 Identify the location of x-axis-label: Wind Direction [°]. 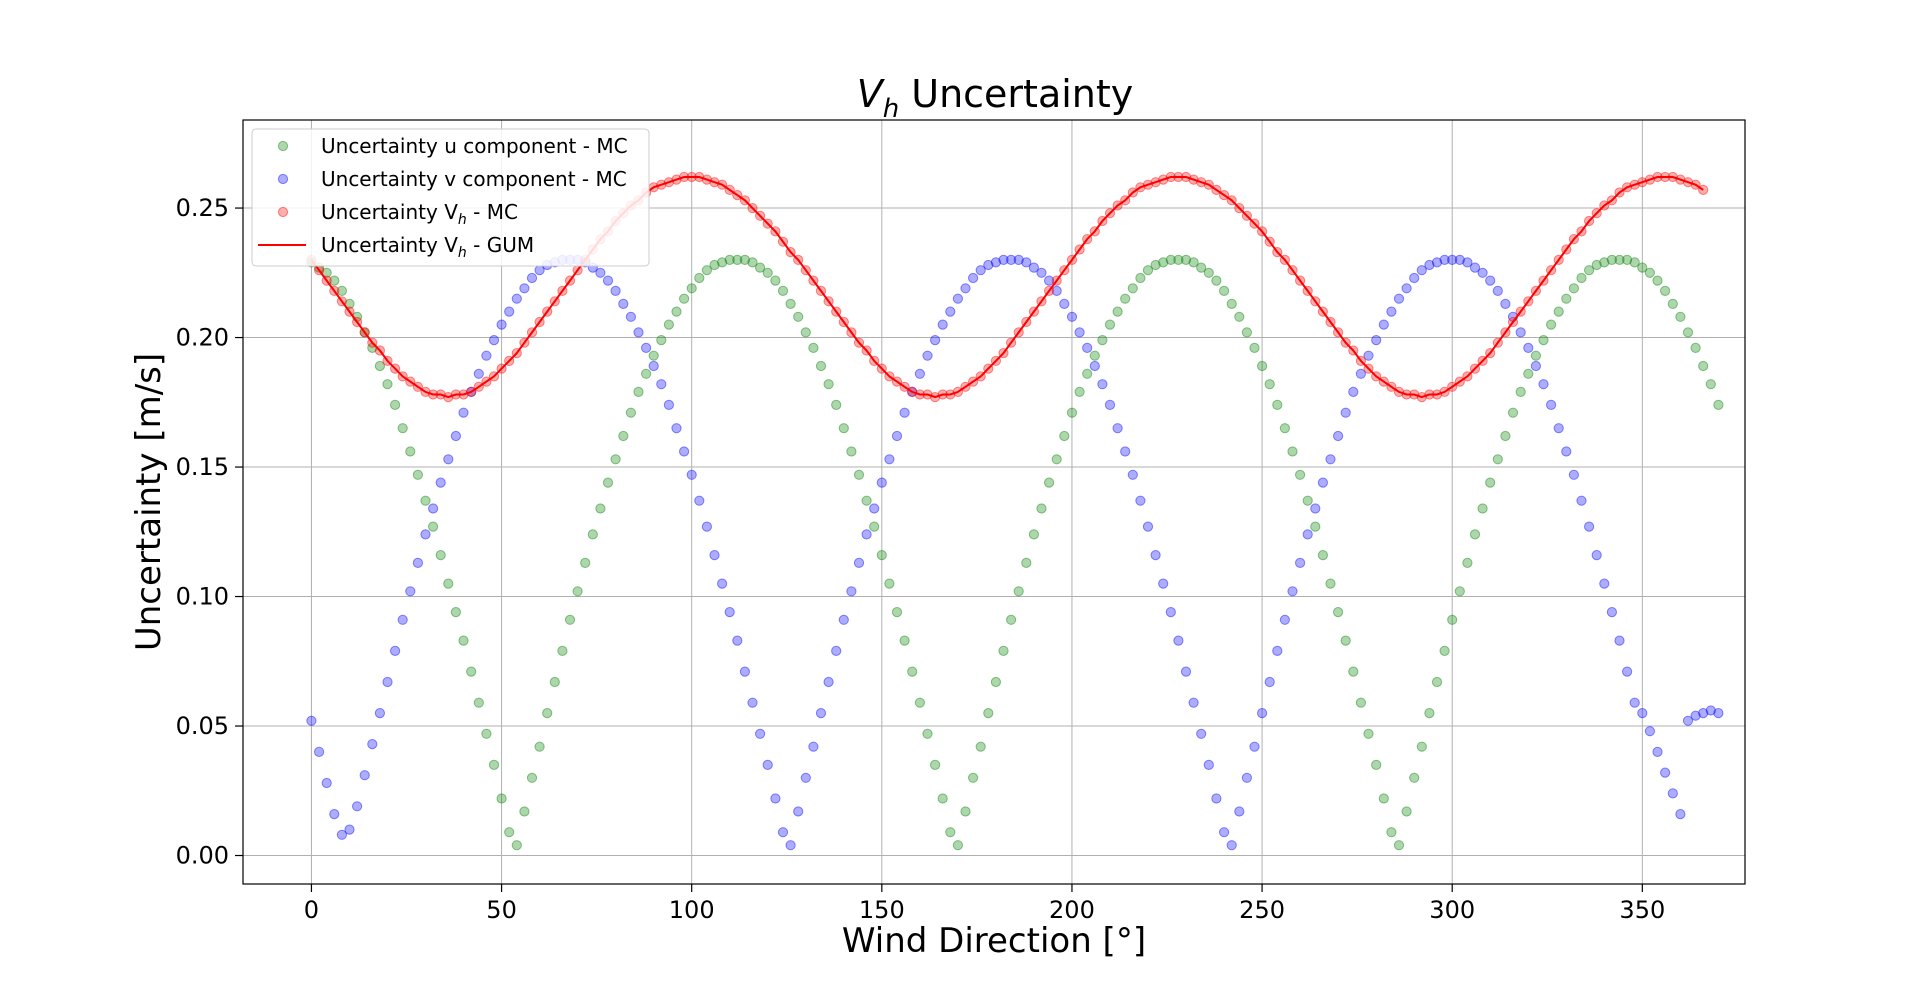
(994, 941).